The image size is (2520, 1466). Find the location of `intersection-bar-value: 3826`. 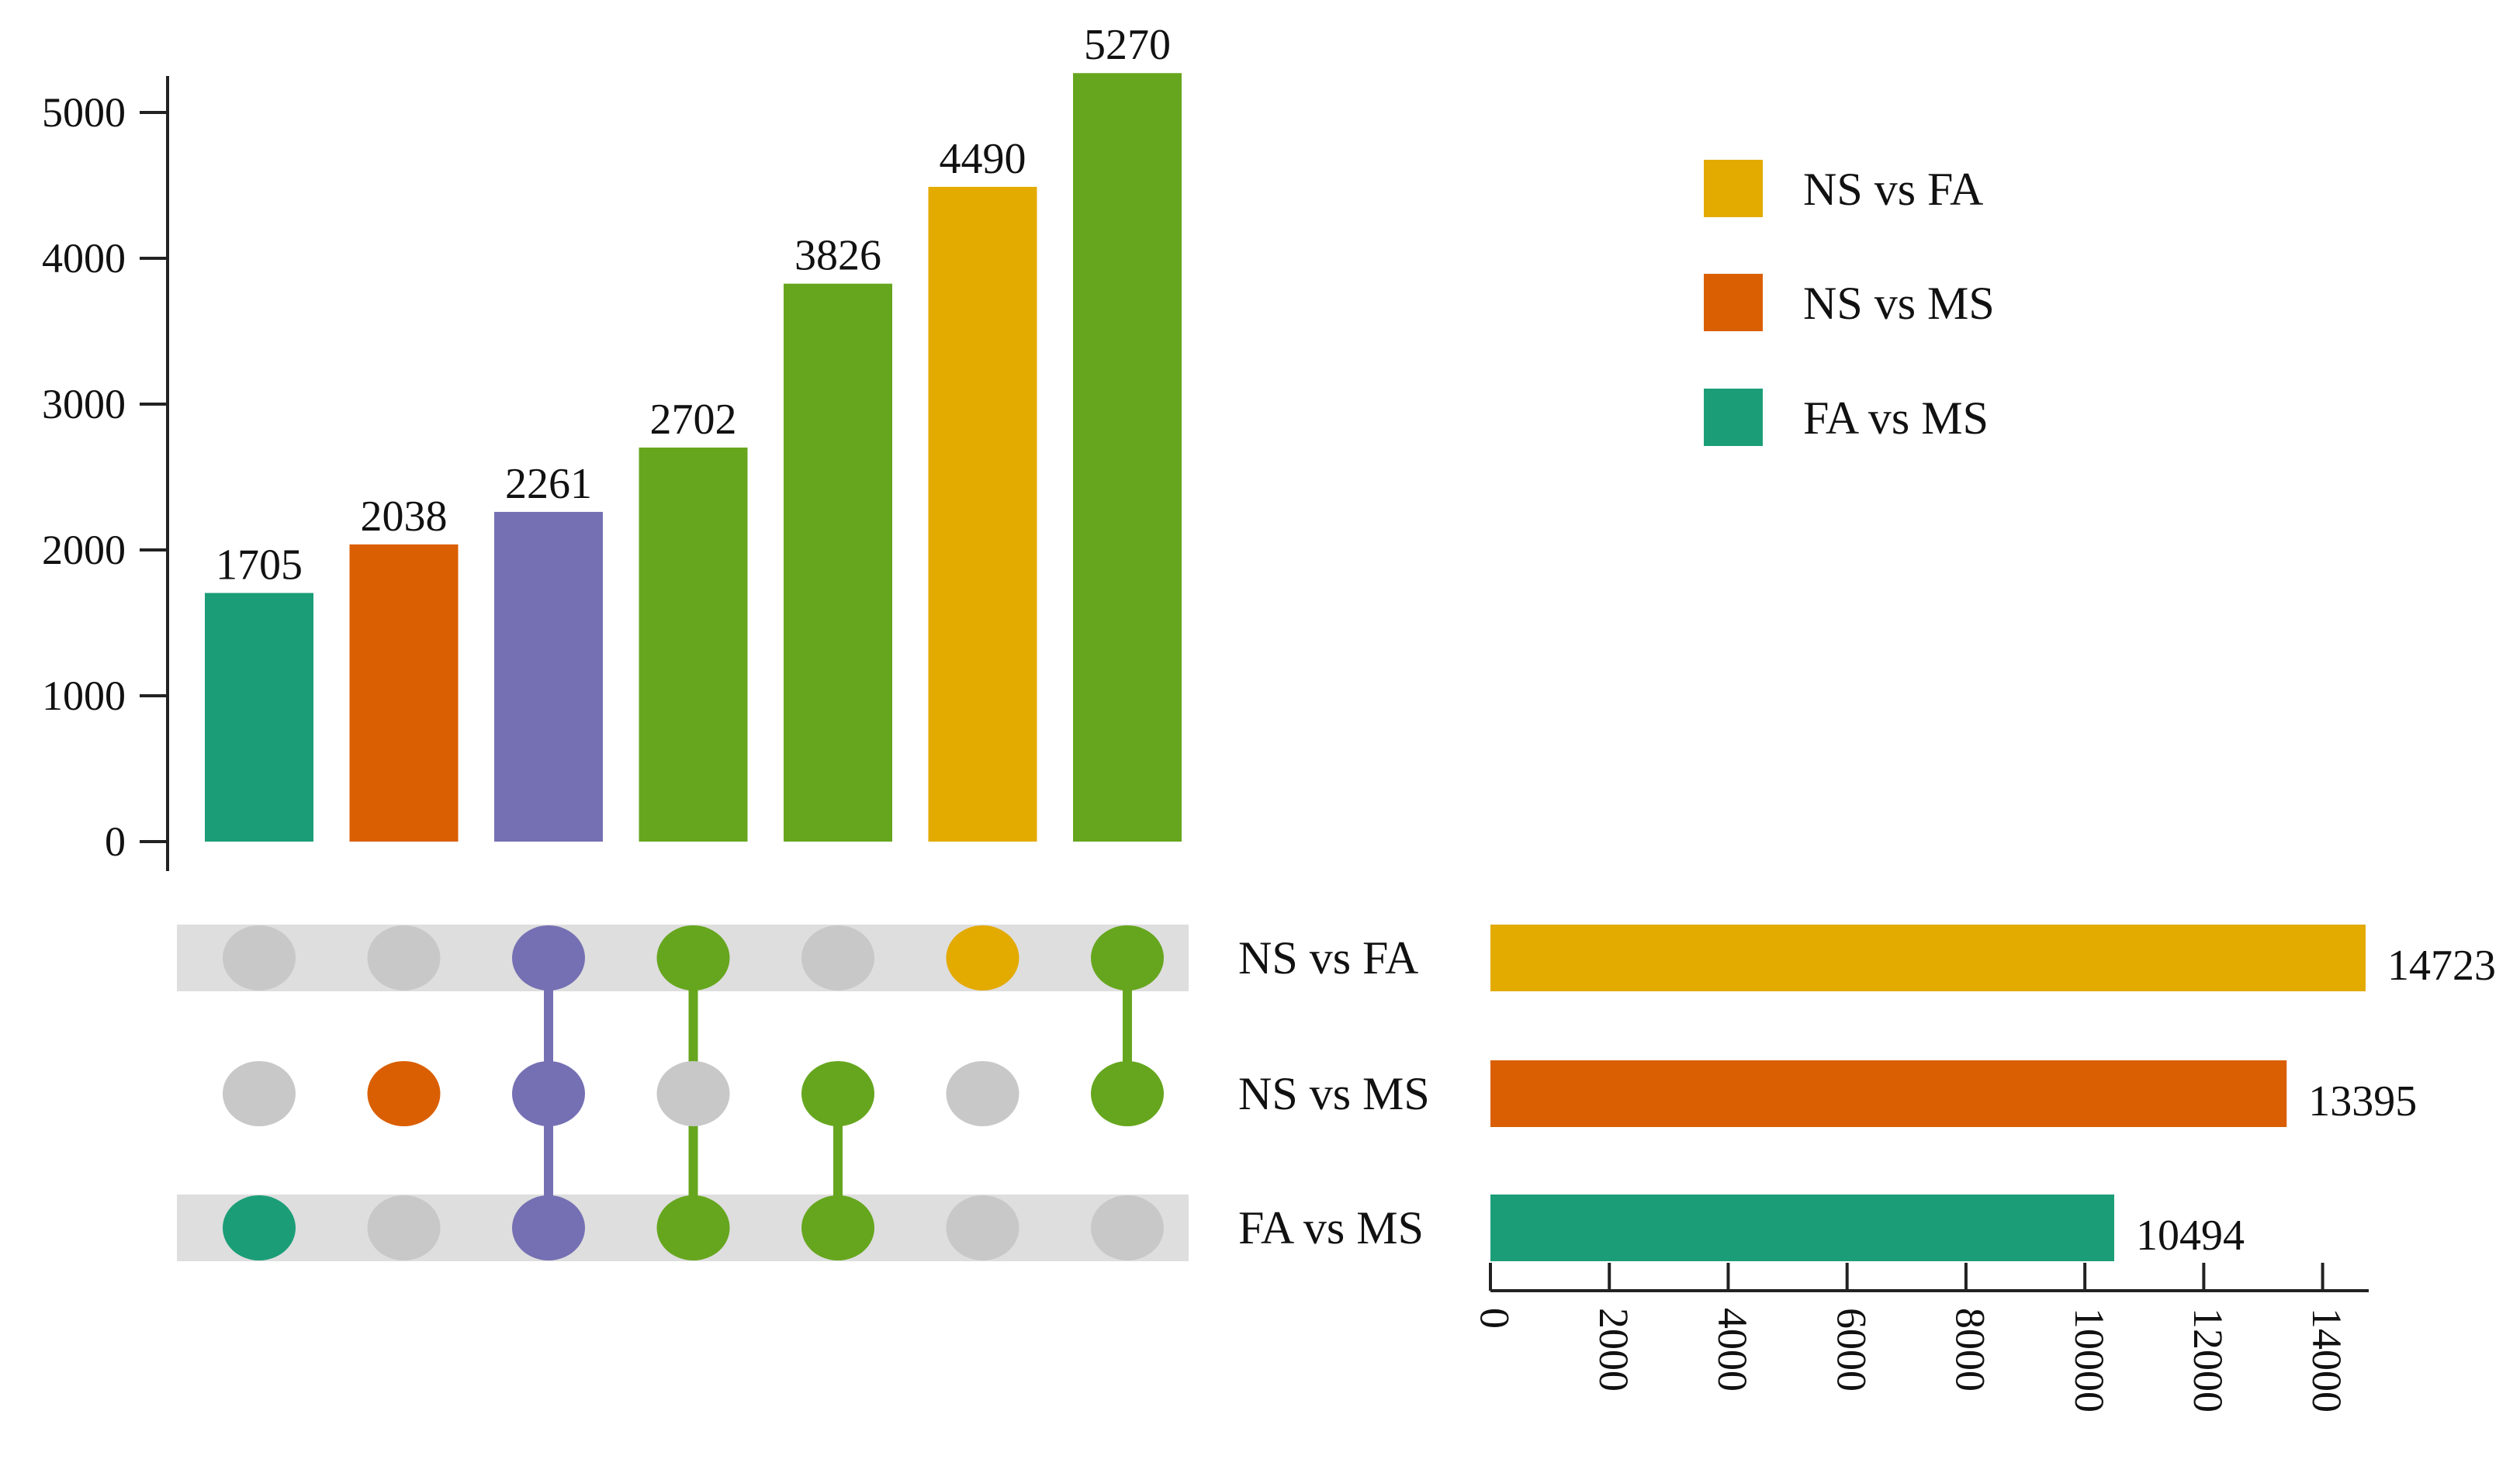

intersection-bar-value: 3826 is located at coordinates (838, 256).